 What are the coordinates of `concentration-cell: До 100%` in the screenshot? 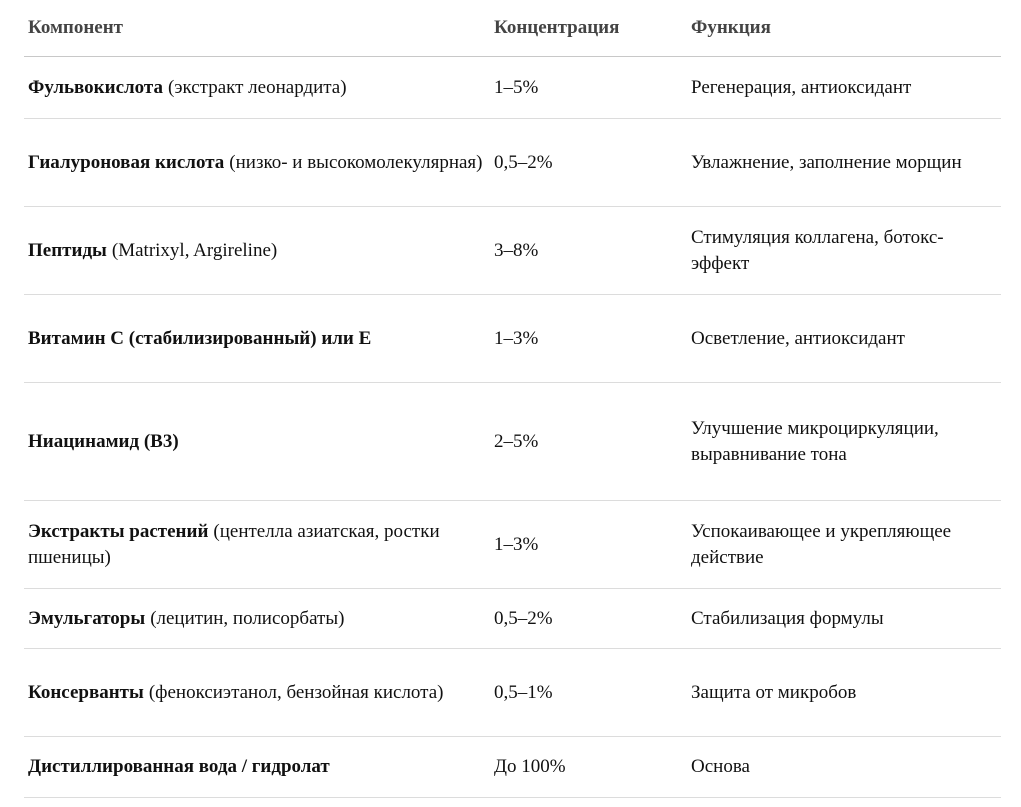 It's located at (588, 767).